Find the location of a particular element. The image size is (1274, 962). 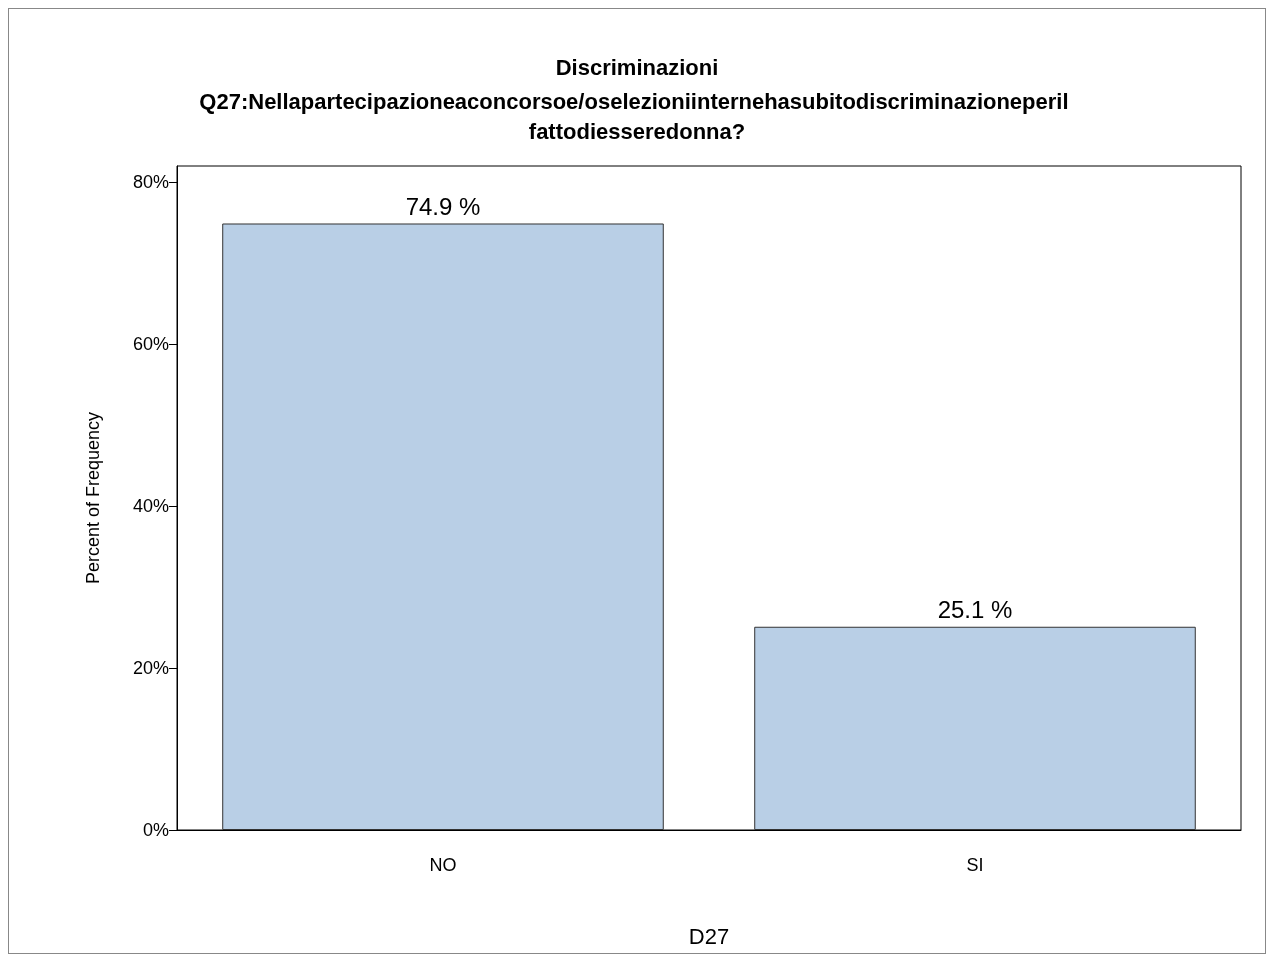

y-tick-label: 60% is located at coordinates (150, 344).